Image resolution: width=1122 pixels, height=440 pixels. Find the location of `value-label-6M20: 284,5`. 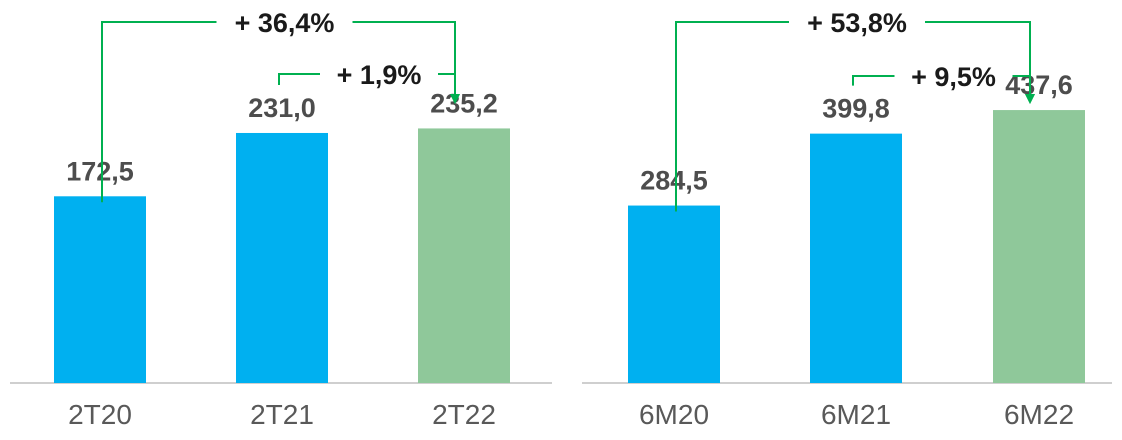

value-label-6M20: 284,5 is located at coordinates (674, 181).